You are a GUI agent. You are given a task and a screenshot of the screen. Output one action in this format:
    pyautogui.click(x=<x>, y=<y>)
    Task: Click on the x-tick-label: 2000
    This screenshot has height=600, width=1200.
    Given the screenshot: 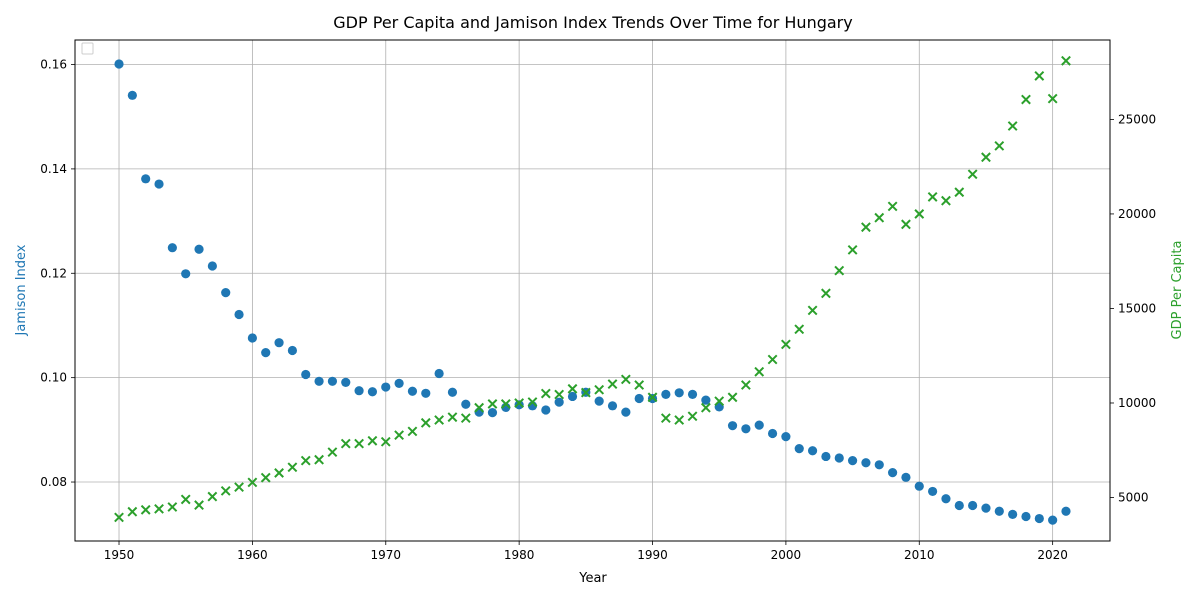 What is the action you would take?
    pyautogui.click(x=786, y=555)
    